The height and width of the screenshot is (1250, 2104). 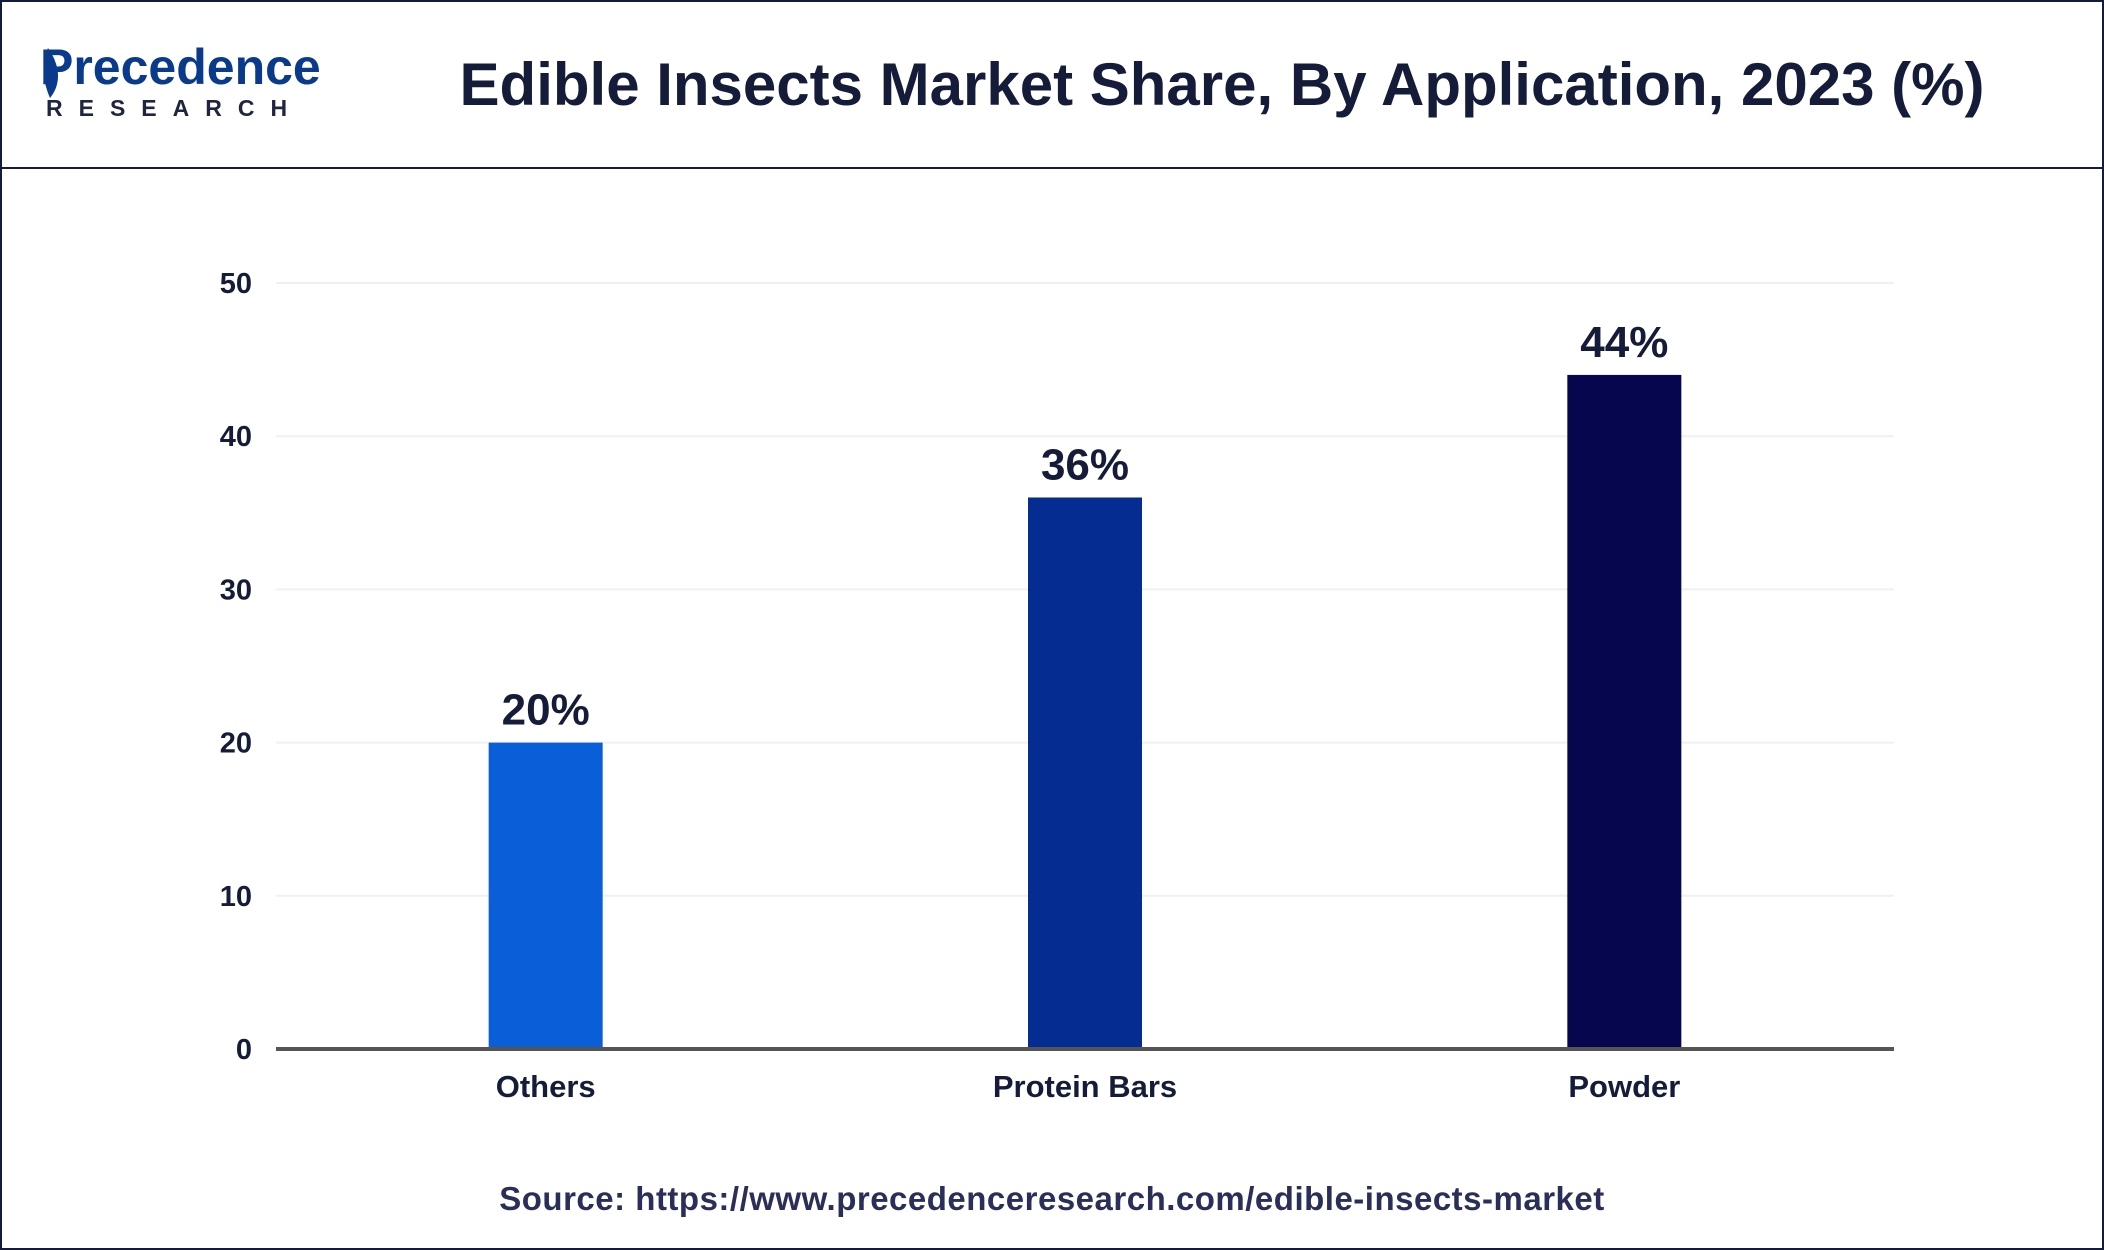 I want to click on y-tick-label: 0, so click(x=244, y=1050).